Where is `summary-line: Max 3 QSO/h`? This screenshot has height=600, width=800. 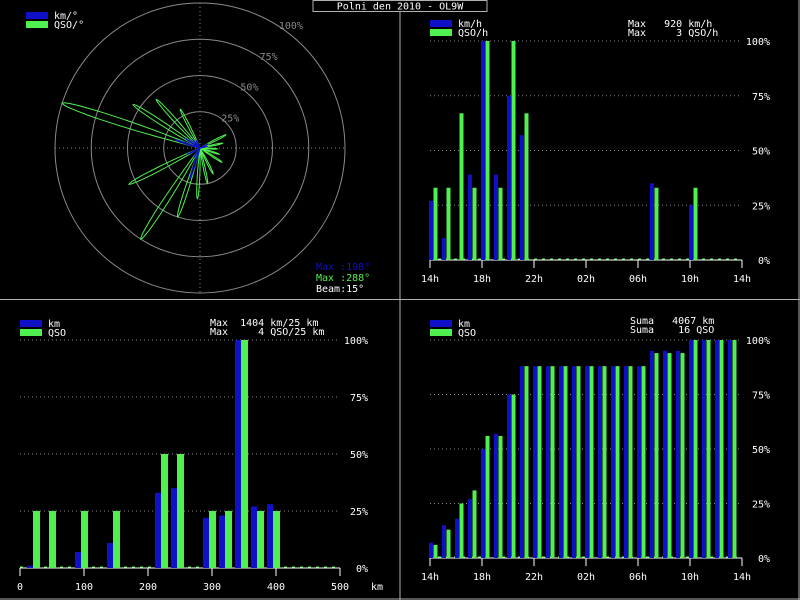 summary-line: Max 3 QSO/h is located at coordinates (673, 33).